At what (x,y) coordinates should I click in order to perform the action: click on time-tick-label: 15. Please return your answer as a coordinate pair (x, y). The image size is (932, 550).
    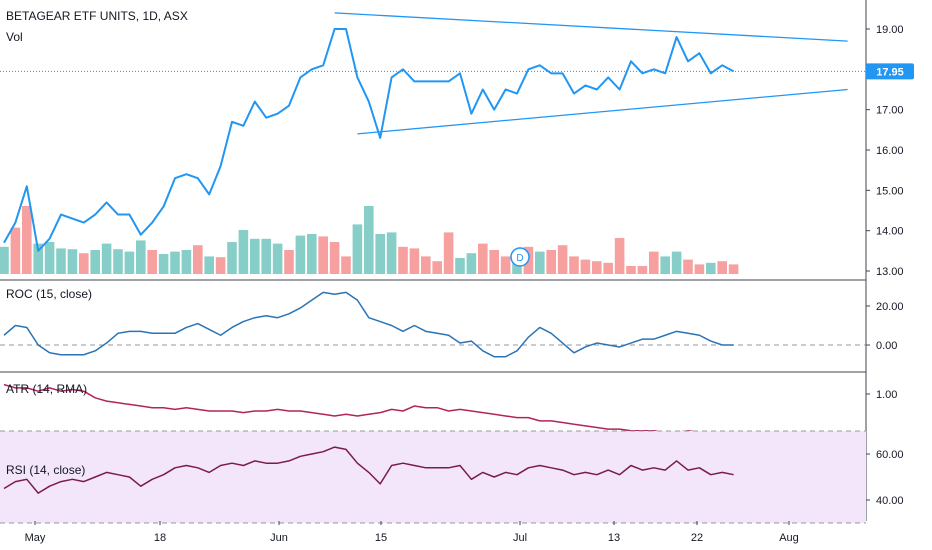
    Looking at the image, I should click on (381, 538).